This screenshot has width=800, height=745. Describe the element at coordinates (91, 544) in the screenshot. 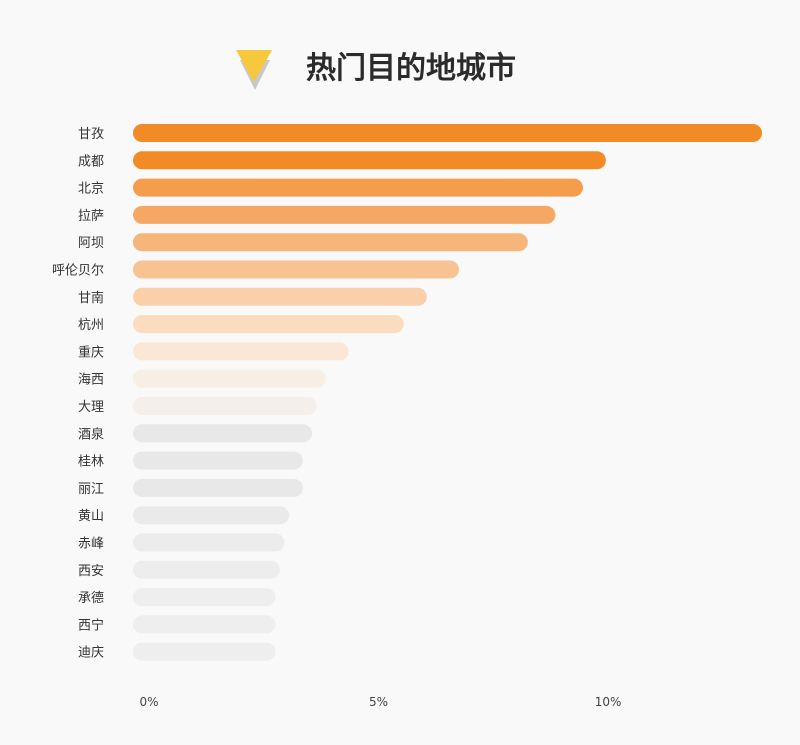

I see `category-label: 赤峰` at that location.